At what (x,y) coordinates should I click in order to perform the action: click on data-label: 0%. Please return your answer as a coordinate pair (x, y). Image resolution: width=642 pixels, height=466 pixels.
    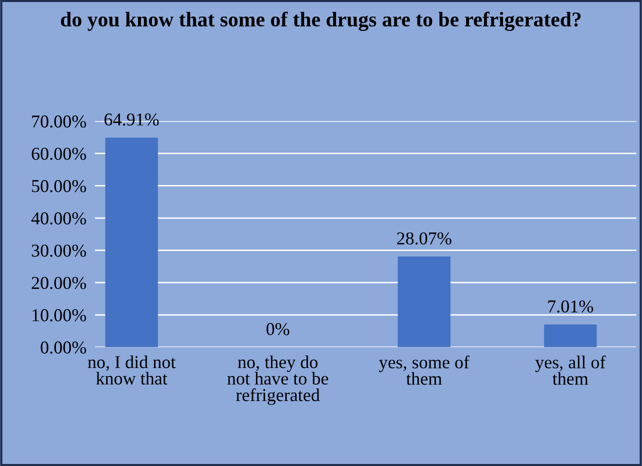
    Looking at the image, I should click on (278, 329).